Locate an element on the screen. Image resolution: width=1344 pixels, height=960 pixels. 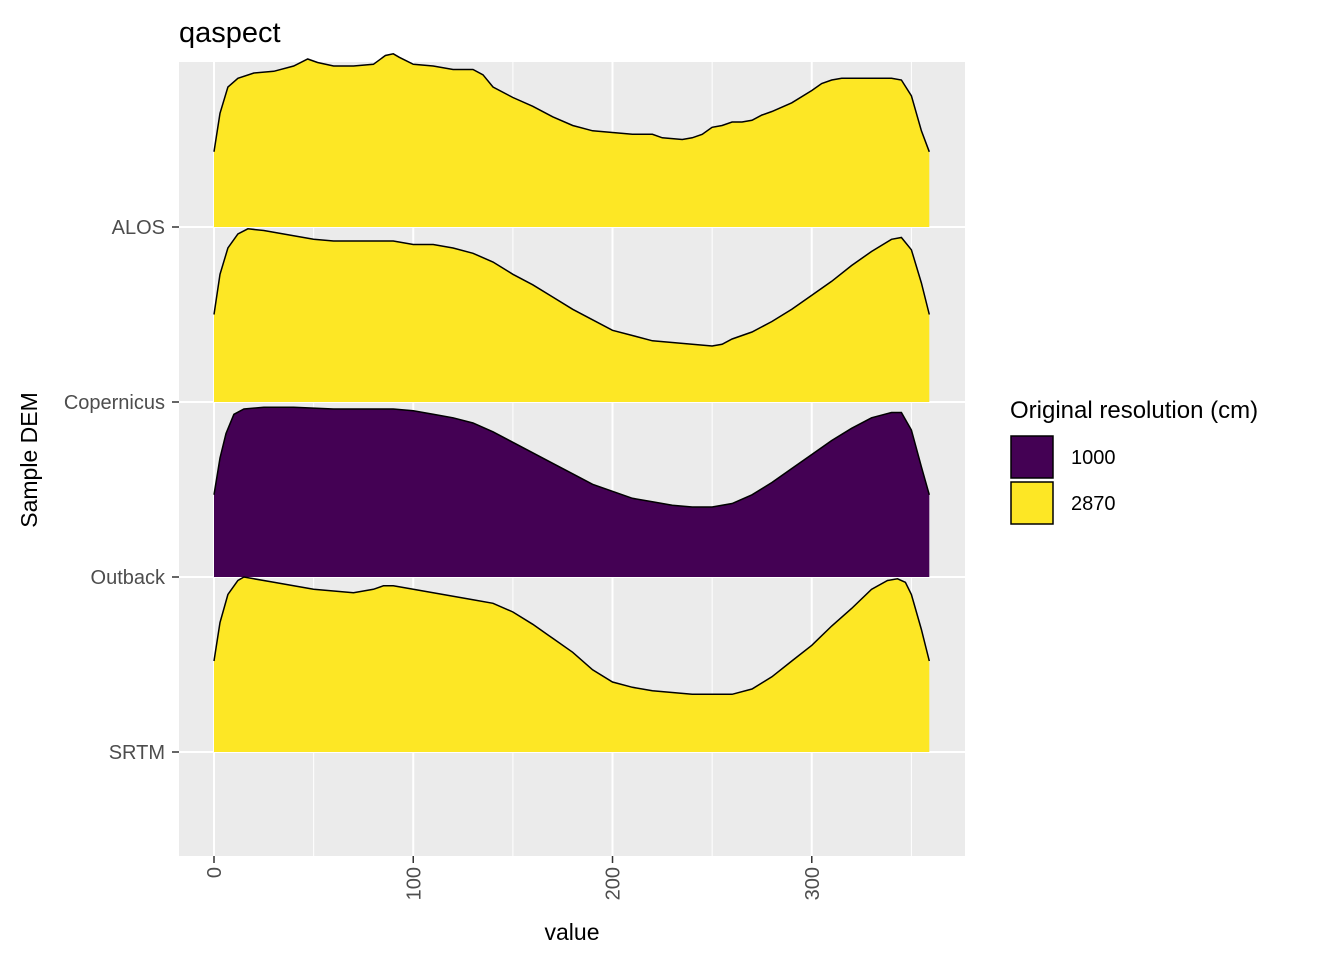
y-axis: ALOS Copernicus Outback SRTM is located at coordinates (121, 490).